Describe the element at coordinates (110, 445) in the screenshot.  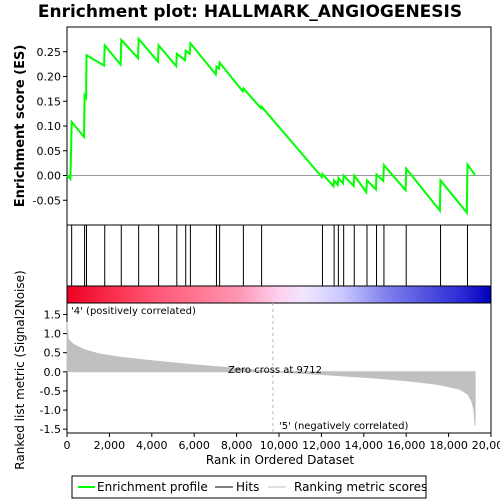
I see `x-tick-label: 2,000` at that location.